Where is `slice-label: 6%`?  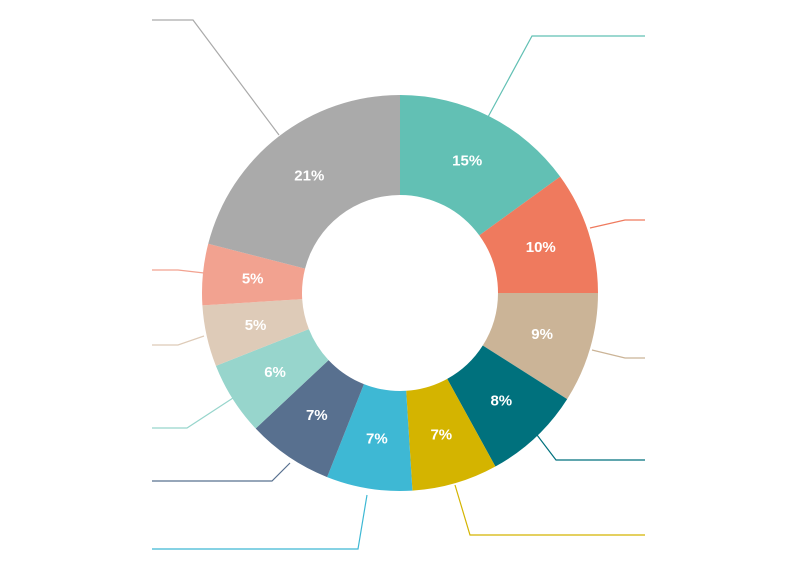 slice-label: 6% is located at coordinates (275, 372).